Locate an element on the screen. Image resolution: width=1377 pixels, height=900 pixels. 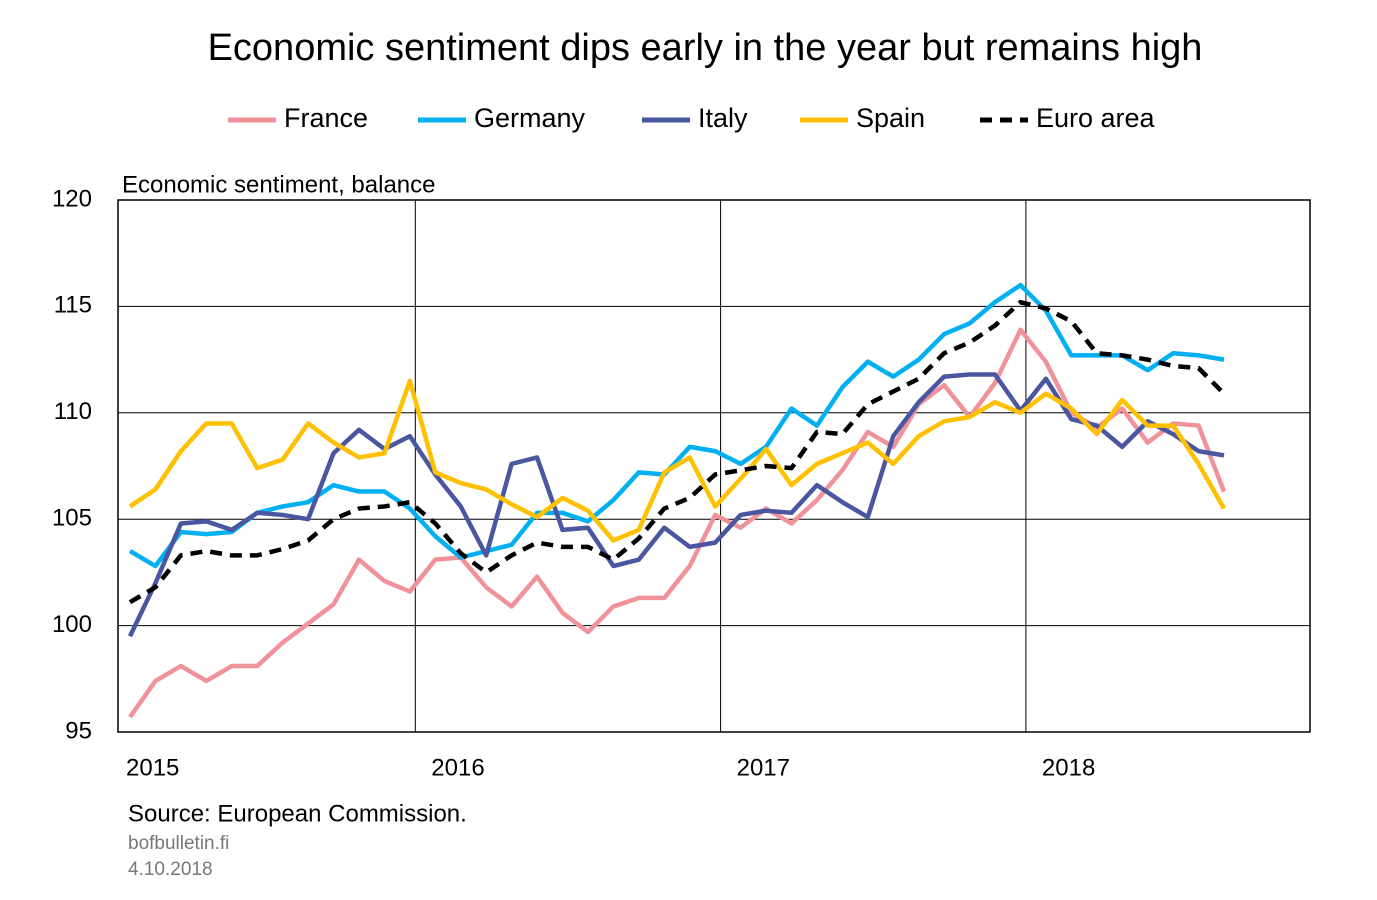
legend-label: Spain is located at coordinates (890, 118).